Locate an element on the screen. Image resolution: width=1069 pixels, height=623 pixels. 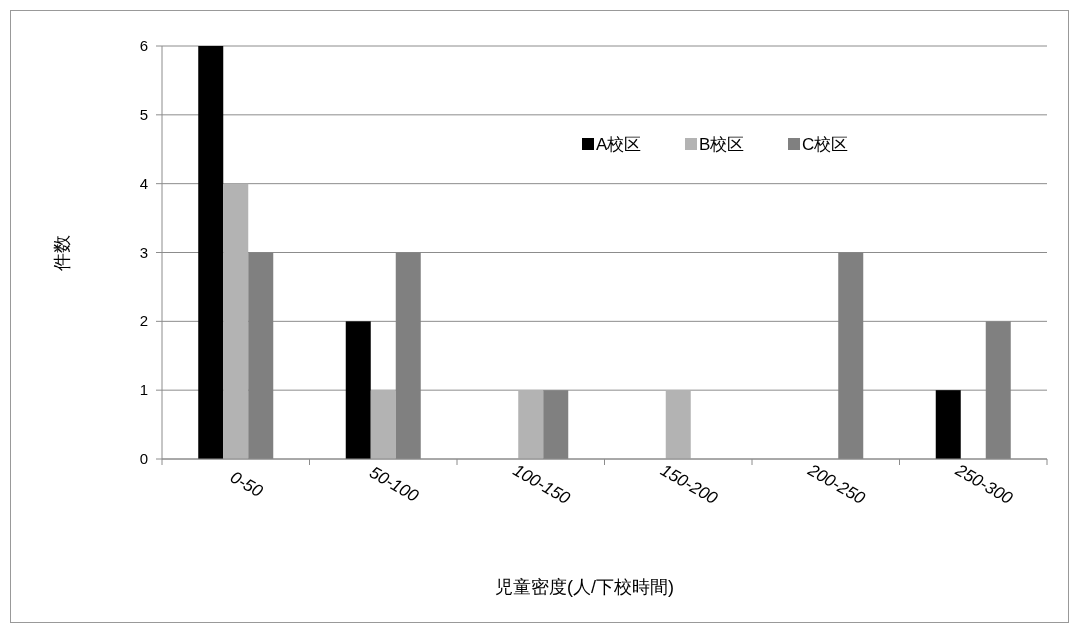
legend-label: A校区 is located at coordinates (619, 144).